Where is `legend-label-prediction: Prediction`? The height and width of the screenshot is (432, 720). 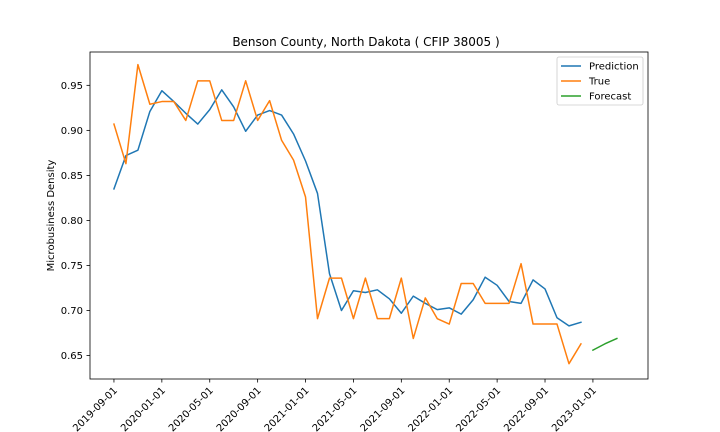 legend-label-prediction: Prediction is located at coordinates (614, 67).